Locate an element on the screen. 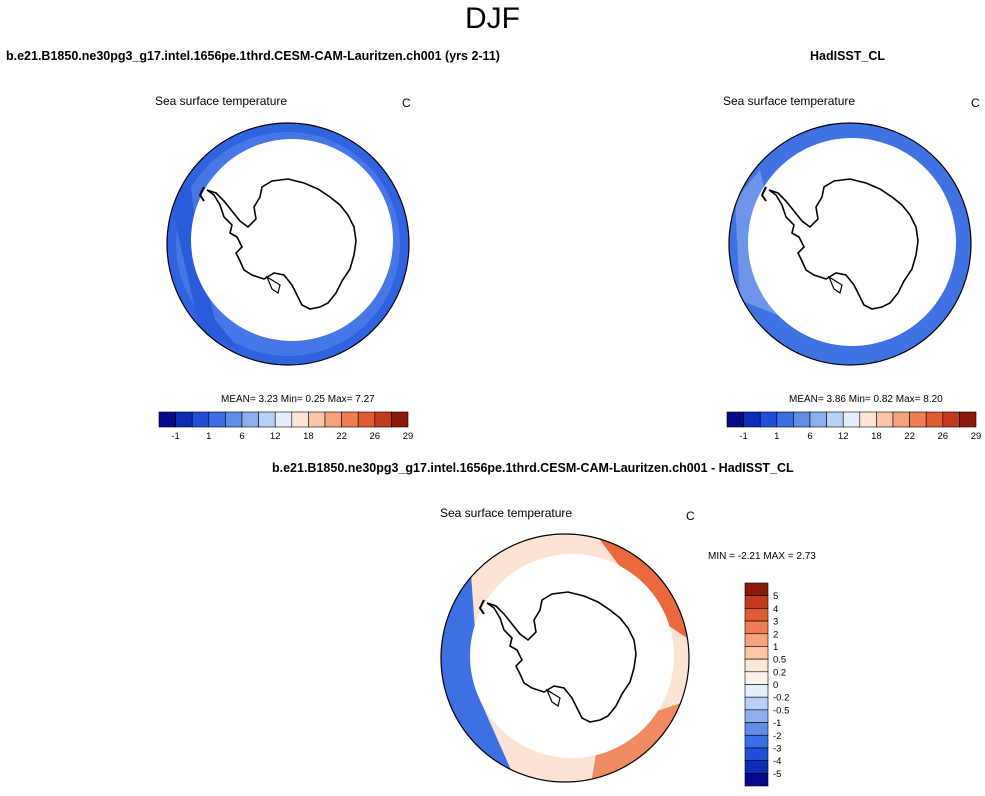  panel2-colorbar-tick-3: 12 is located at coordinates (843, 436).